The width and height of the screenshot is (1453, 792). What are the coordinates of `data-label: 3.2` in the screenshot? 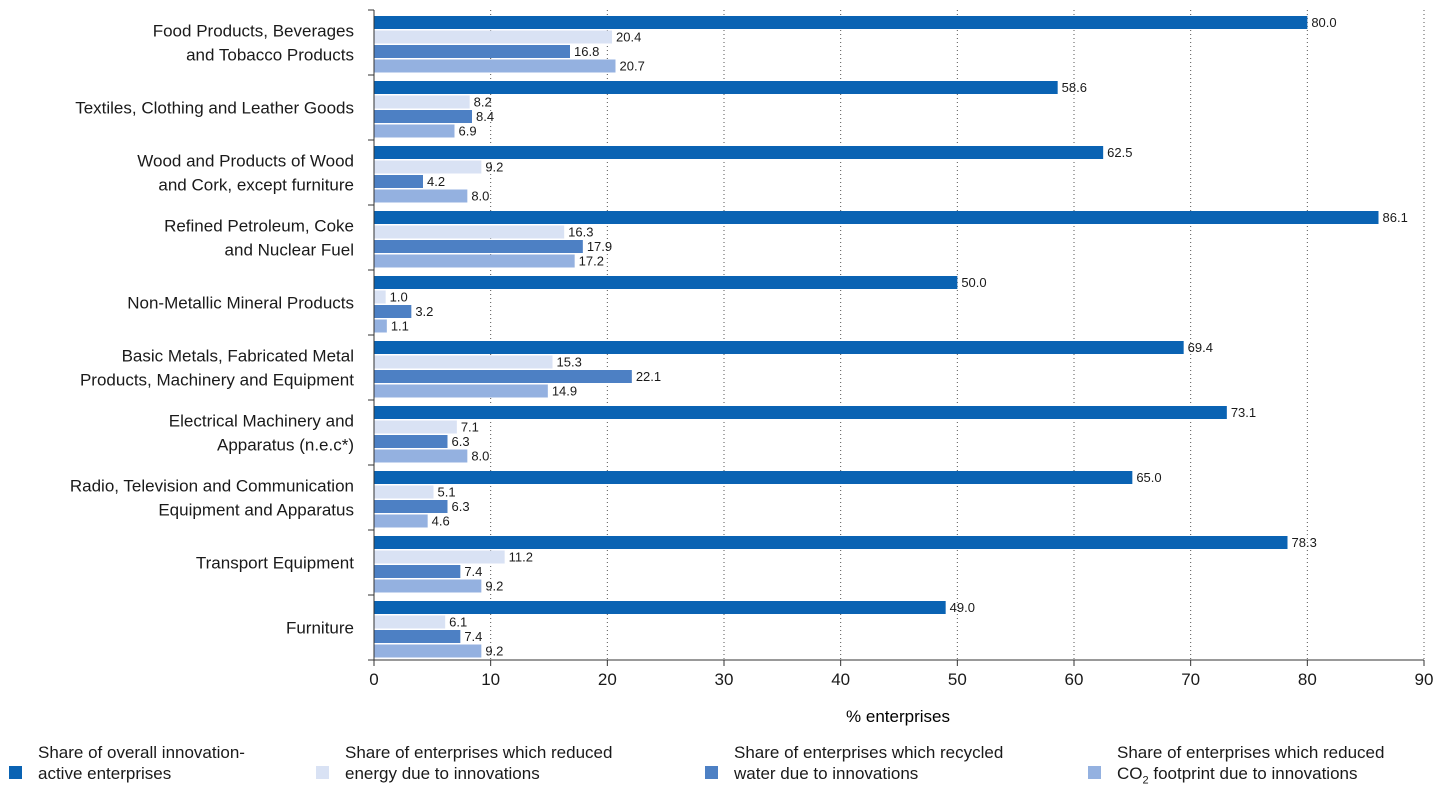 It's located at (424, 311).